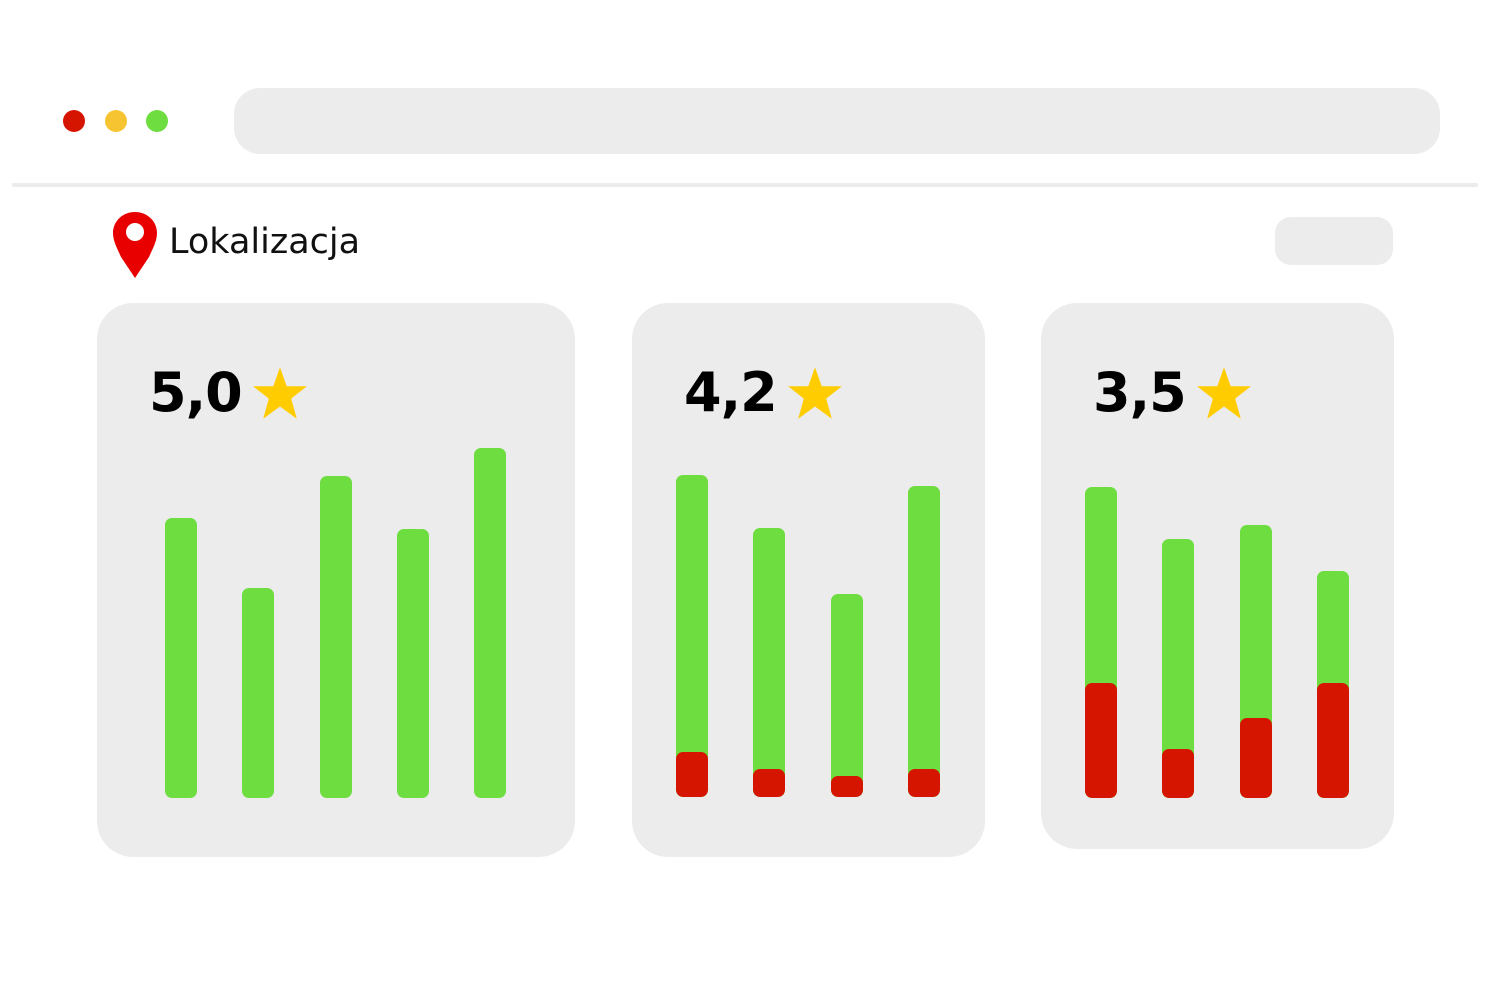 The height and width of the screenshot is (1001, 1500). Describe the element at coordinates (1217, 576) in the screenshot. I see `rating-card: 3,5` at that location.